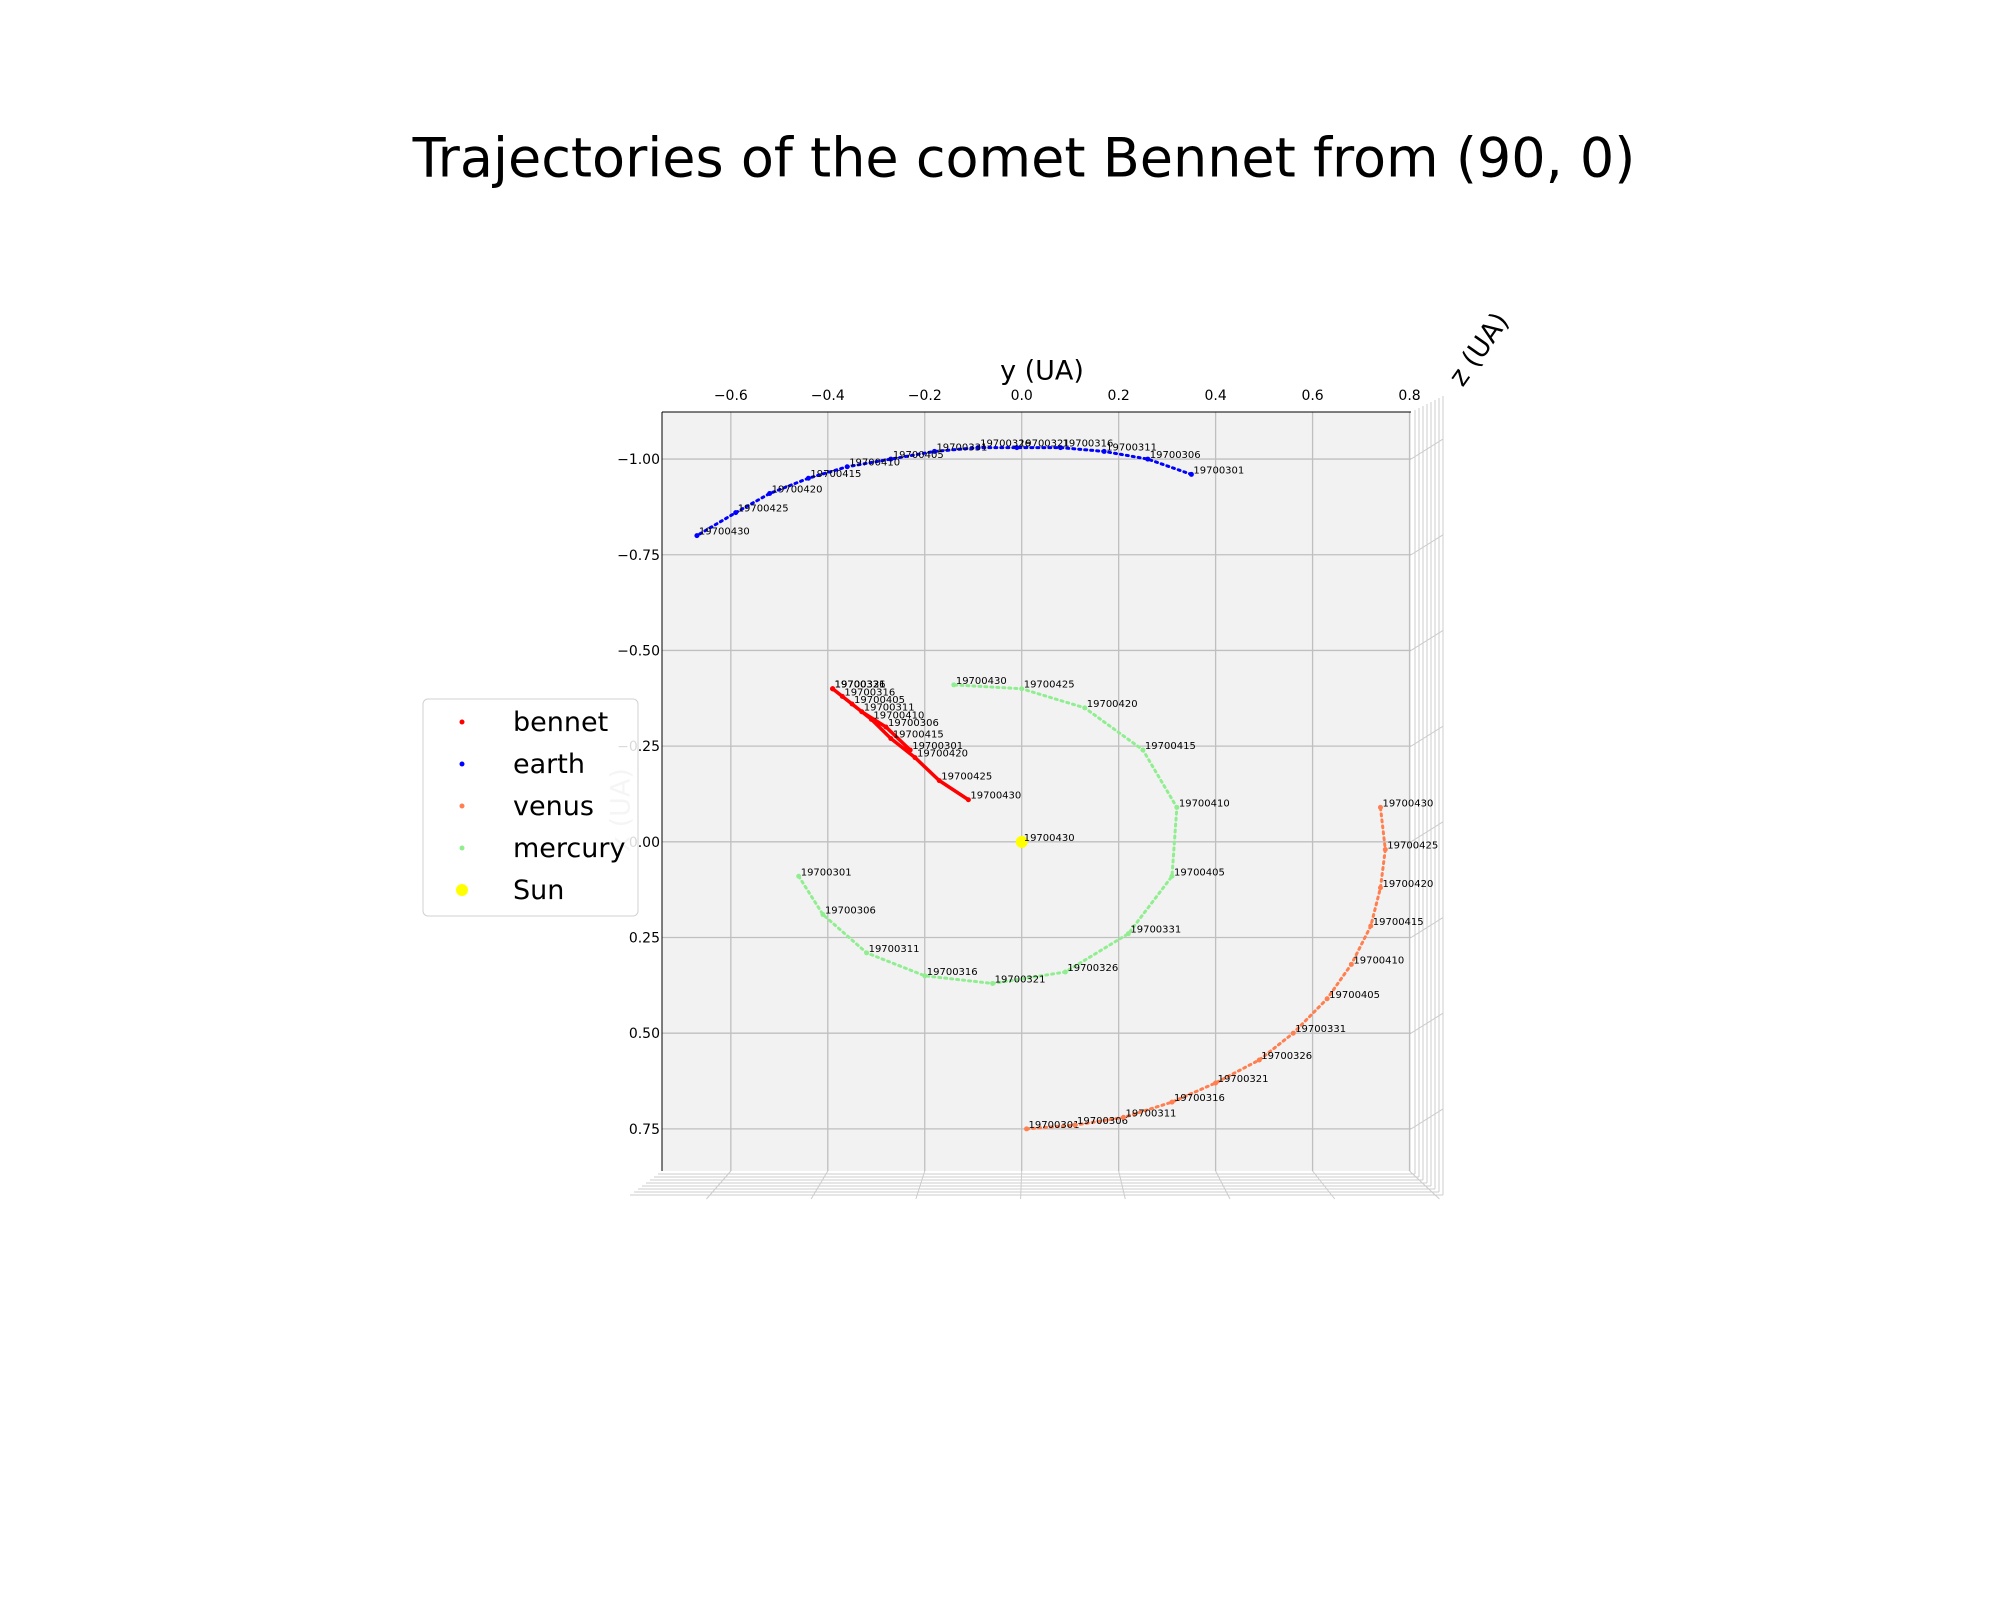 The height and width of the screenshot is (1604, 2000). What do you see at coordinates (1022, 396) in the screenshot?
I see `x-tick-label: 0.0` at bounding box center [1022, 396].